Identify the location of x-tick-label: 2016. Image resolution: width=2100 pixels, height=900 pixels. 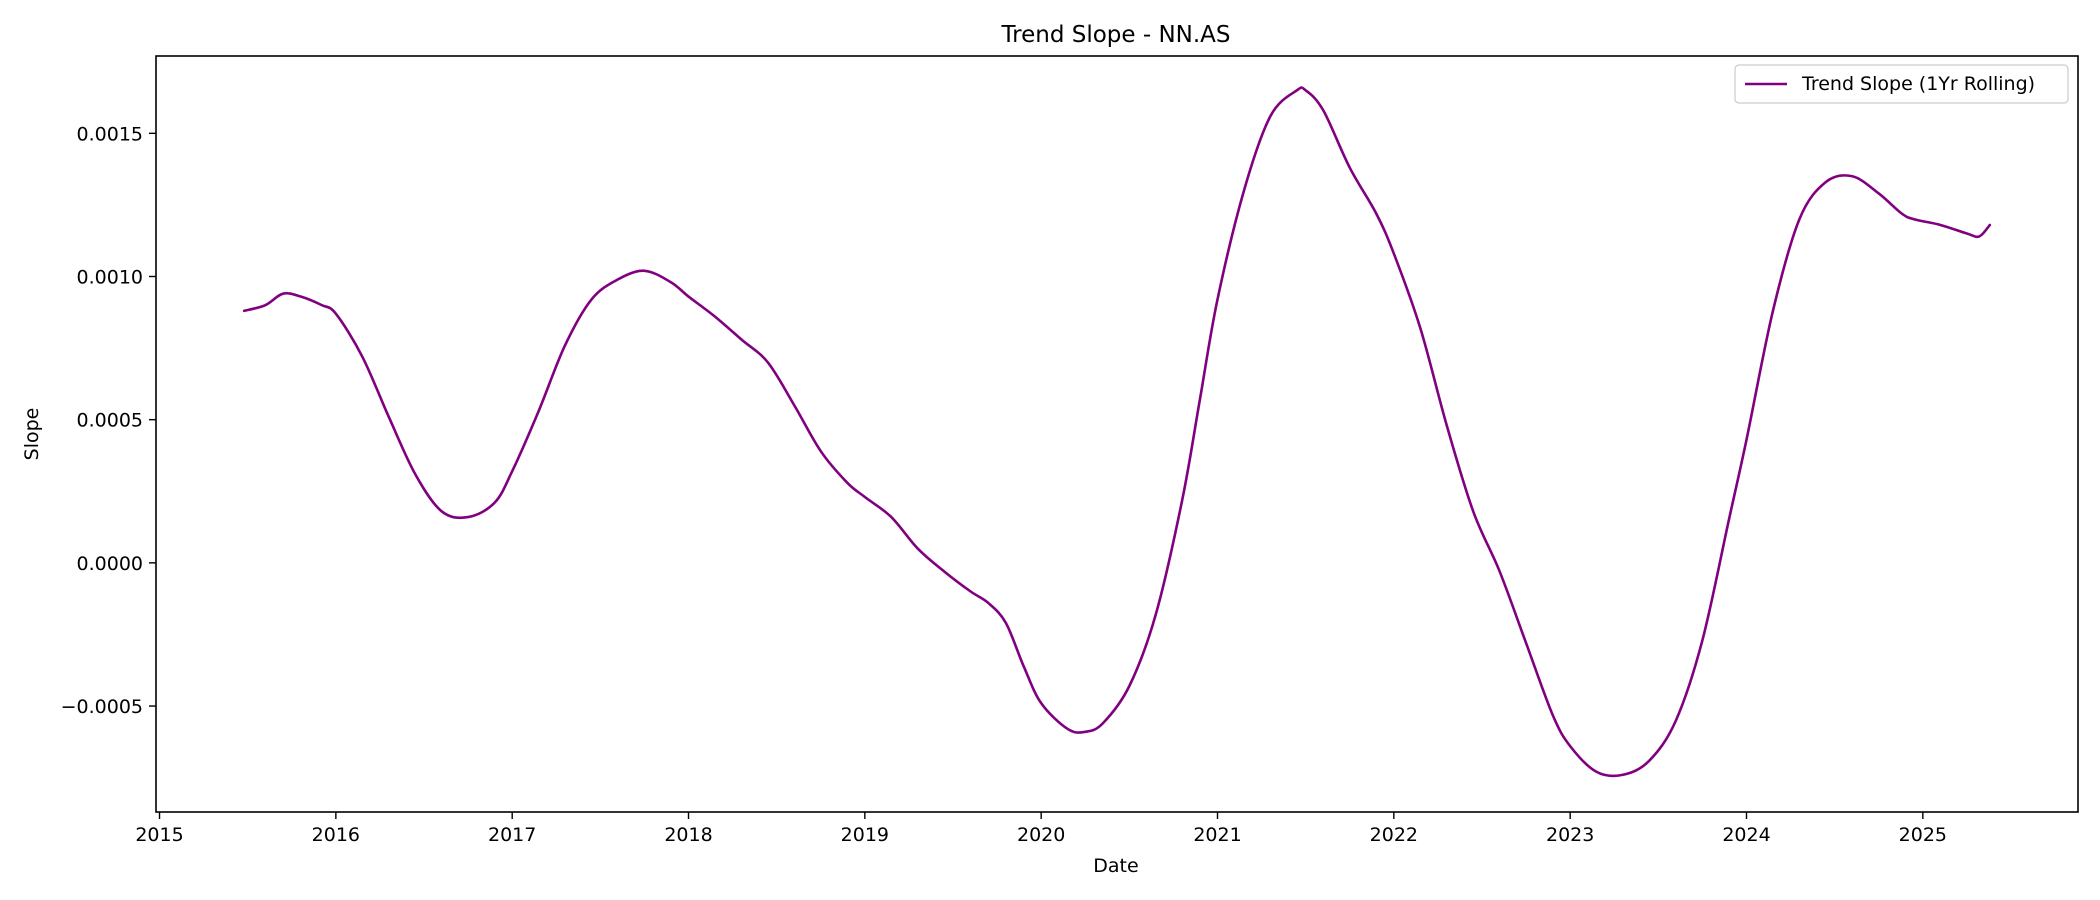
(336, 835).